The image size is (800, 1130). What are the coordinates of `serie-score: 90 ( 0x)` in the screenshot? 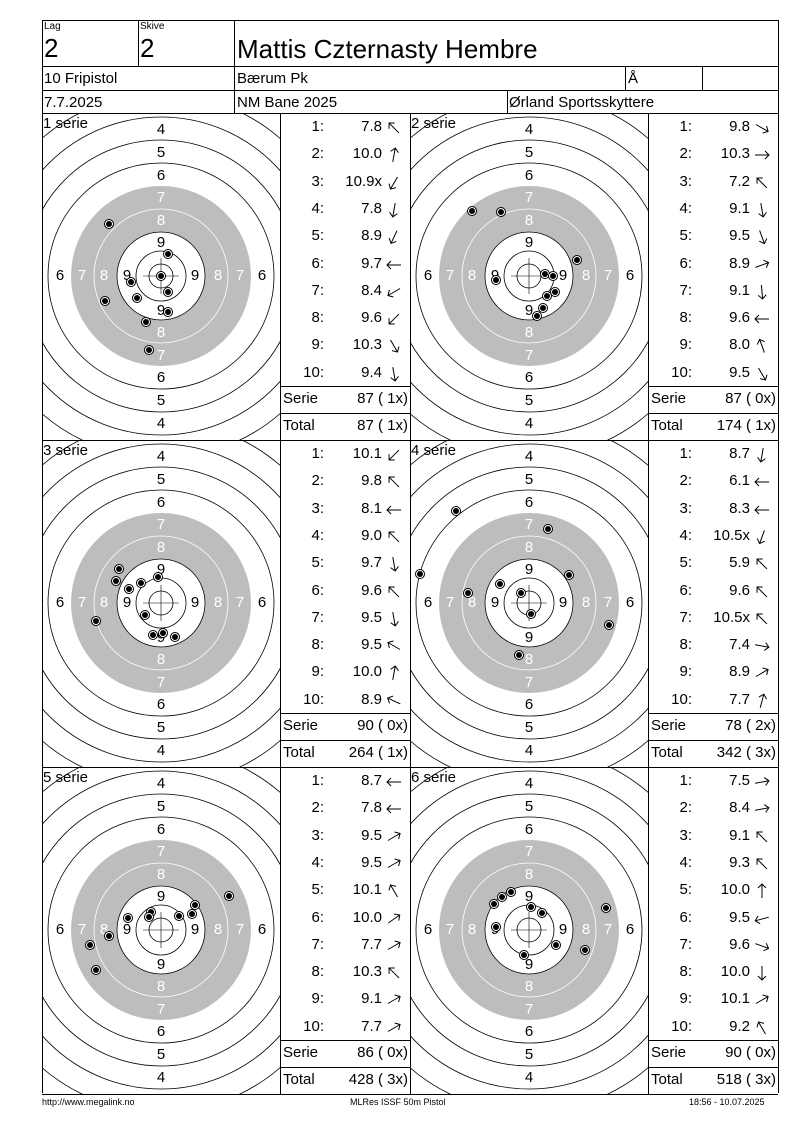 It's located at (750, 1052).